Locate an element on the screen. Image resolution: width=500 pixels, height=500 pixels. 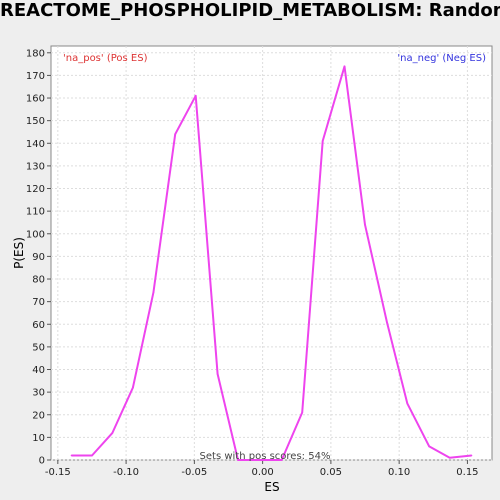
y-tick-label: 180 is located at coordinates (35, 53).